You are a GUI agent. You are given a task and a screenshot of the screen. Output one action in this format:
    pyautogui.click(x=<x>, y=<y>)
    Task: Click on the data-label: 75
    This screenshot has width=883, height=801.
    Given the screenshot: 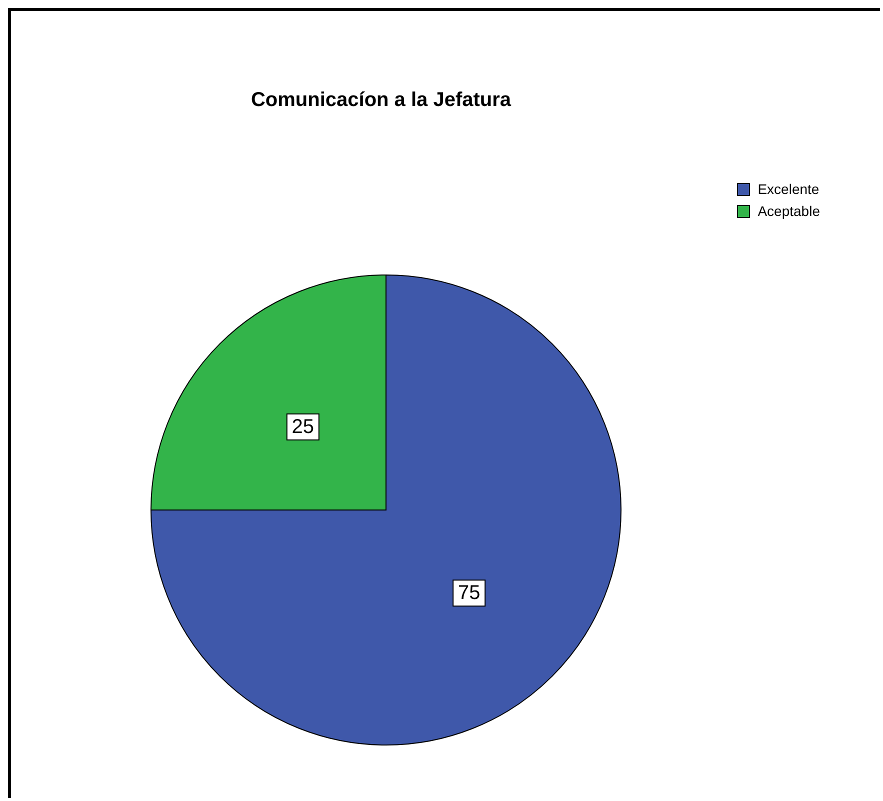 What is the action you would take?
    pyautogui.click(x=469, y=593)
    